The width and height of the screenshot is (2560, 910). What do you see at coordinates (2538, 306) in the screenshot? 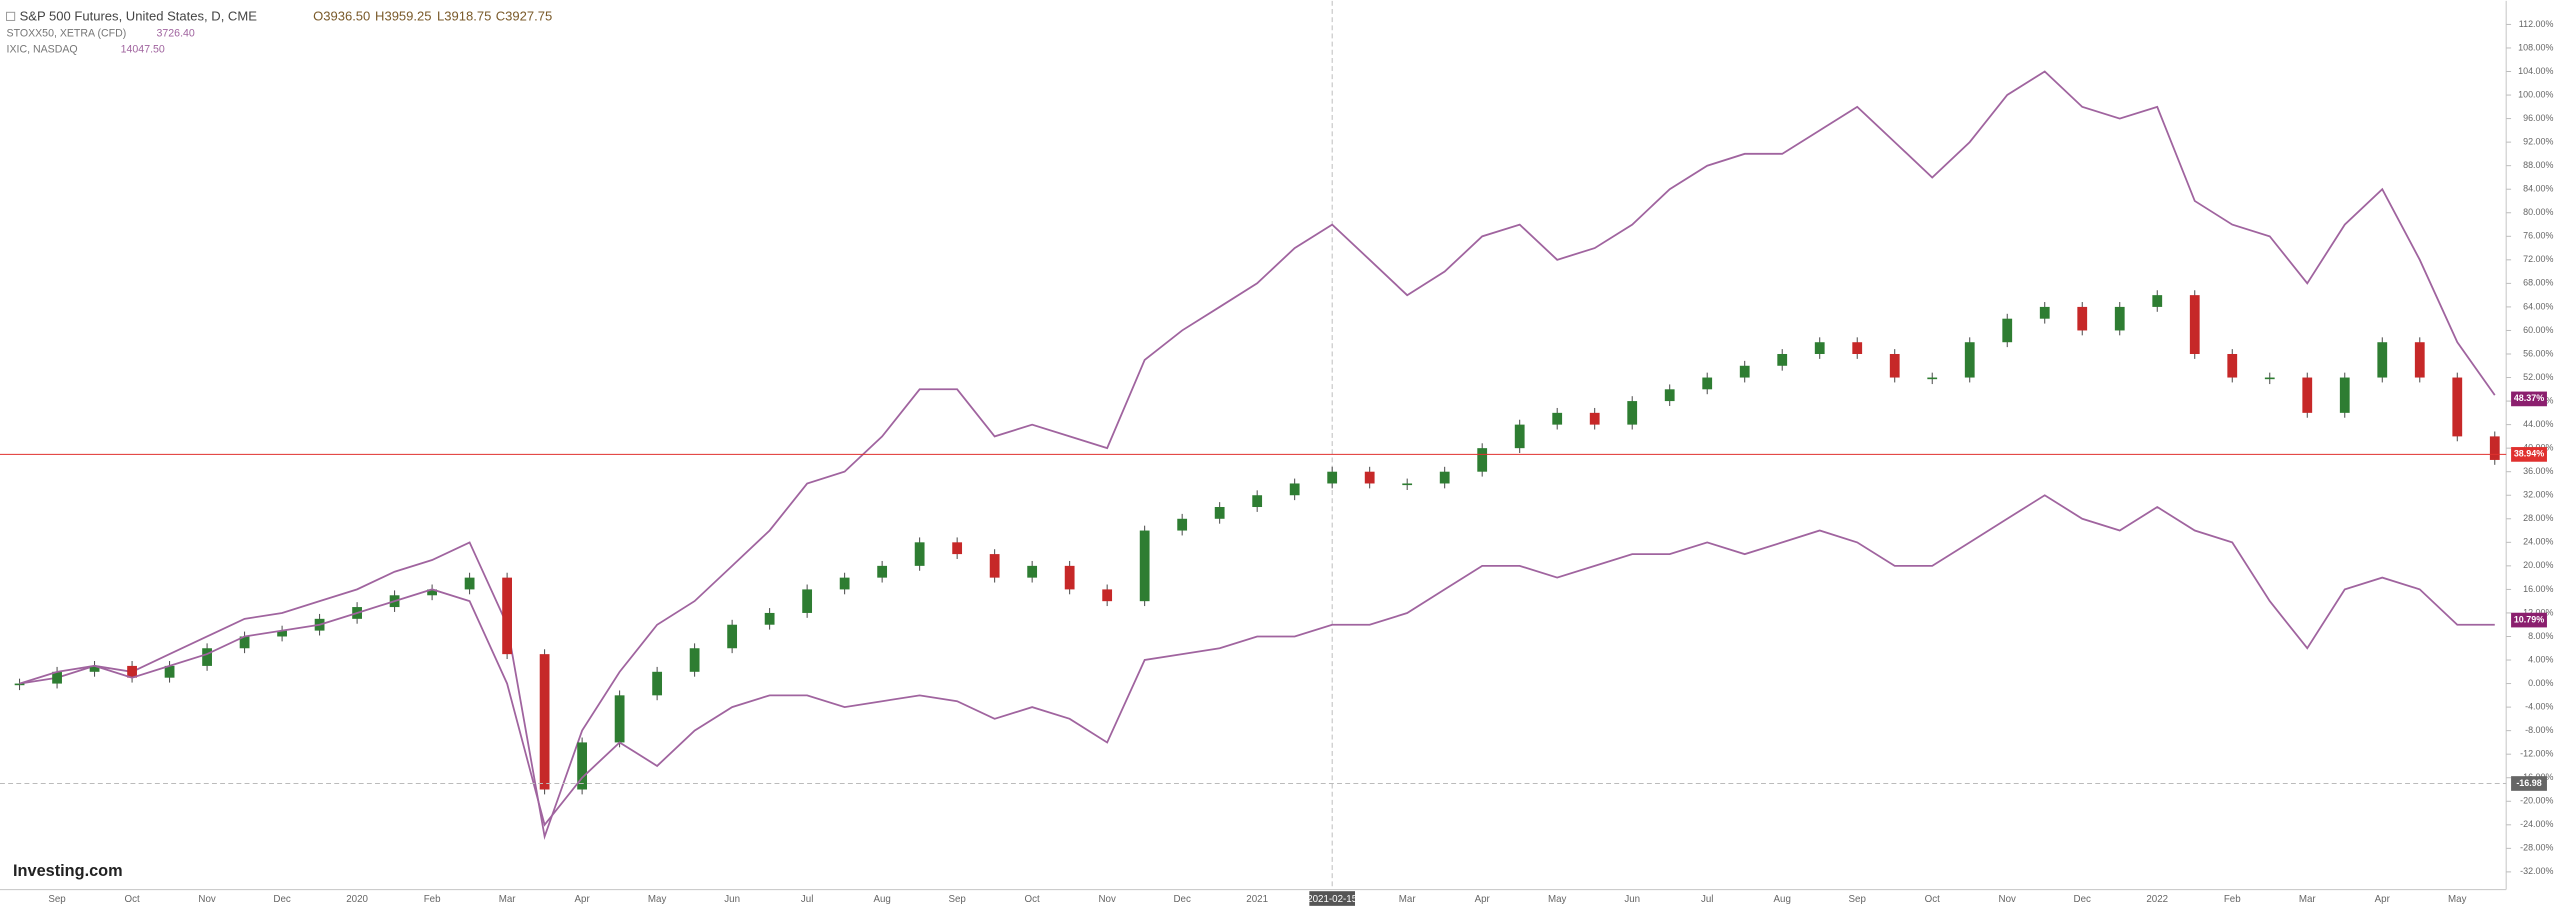
I see `y-tick-label: 64.00%` at bounding box center [2538, 306].